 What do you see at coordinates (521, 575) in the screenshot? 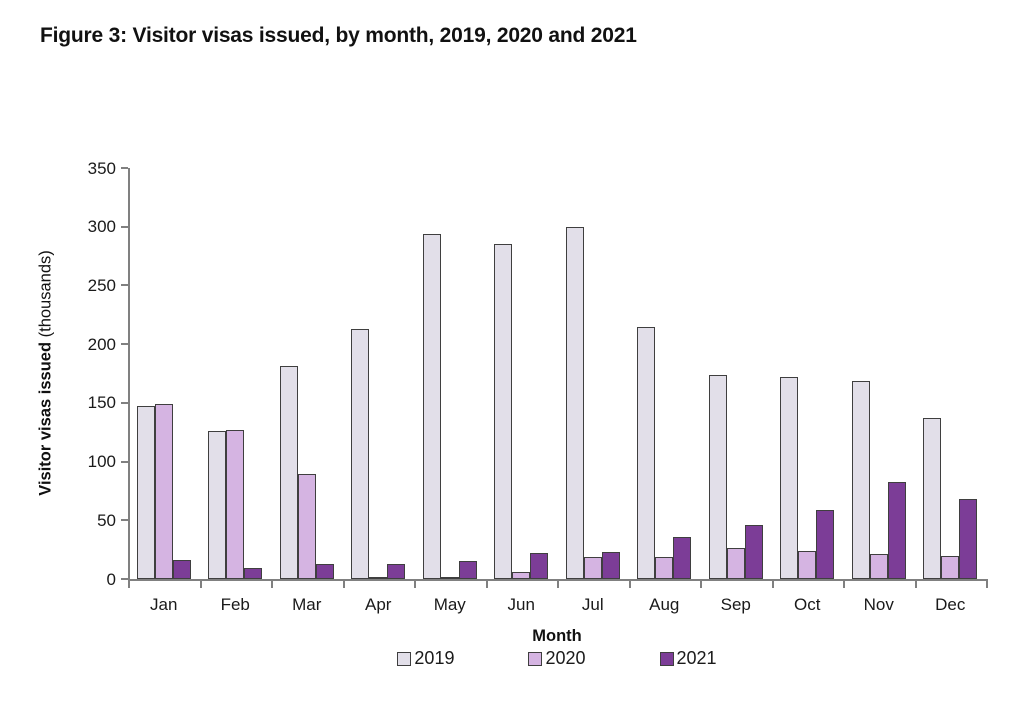
I see `bar-2020-jun` at bounding box center [521, 575].